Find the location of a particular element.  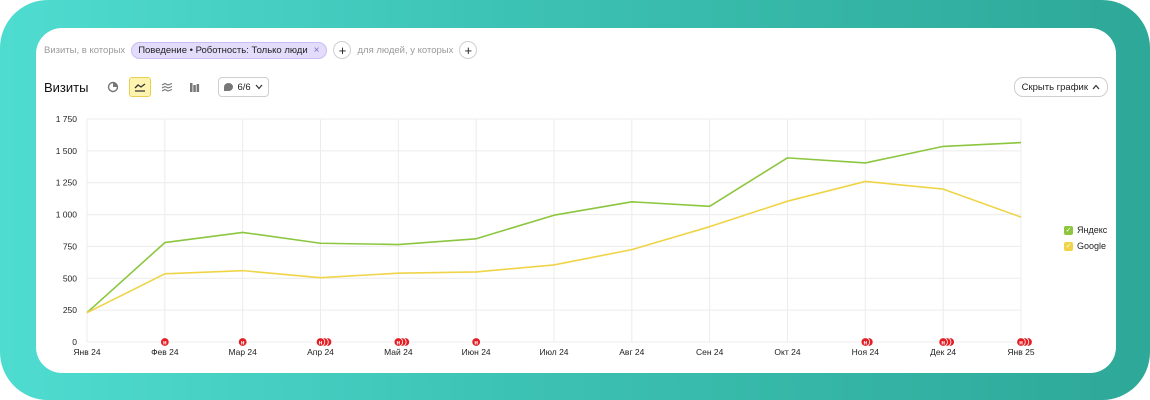

line-chart-icon is located at coordinates (140, 87).